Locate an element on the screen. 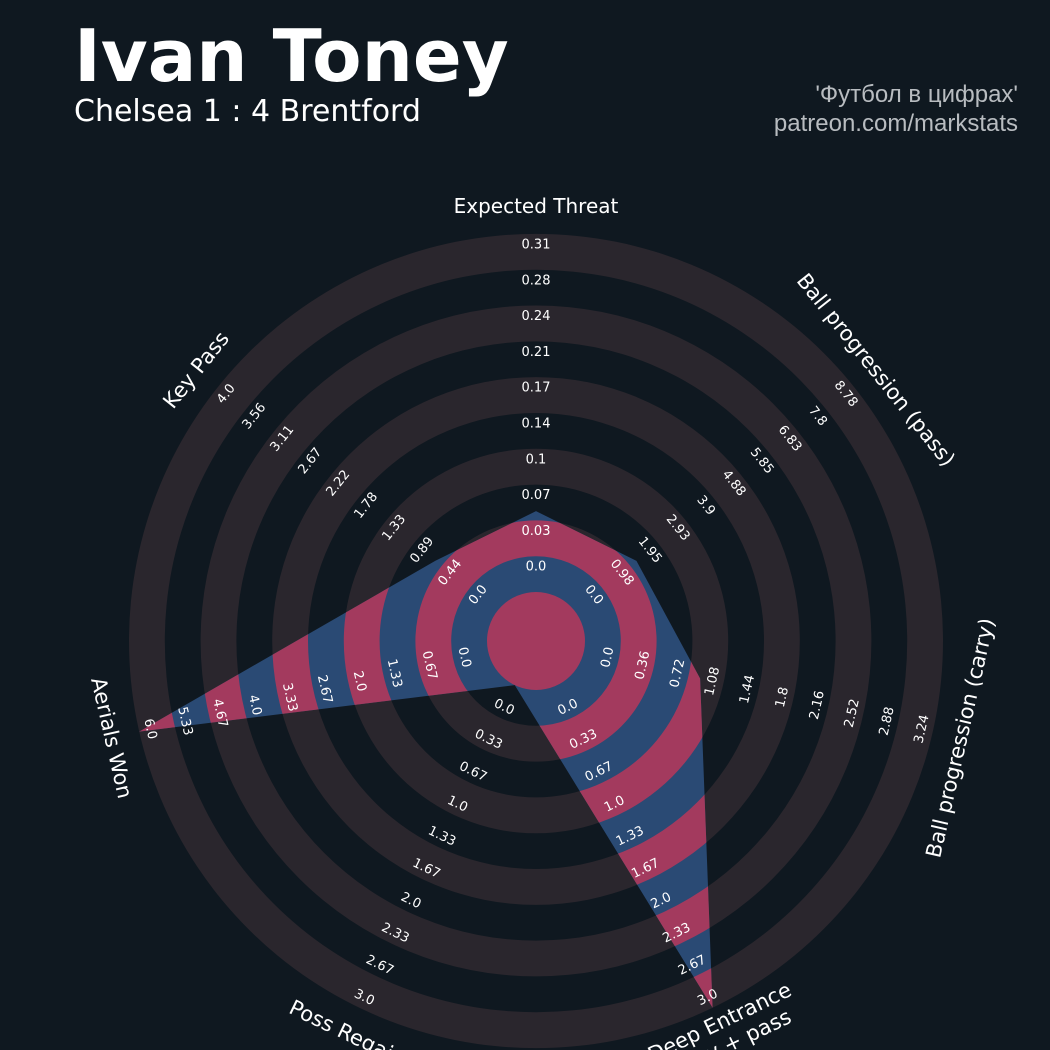 The width and height of the screenshot is (1050, 1050). tick-label: 0.31 is located at coordinates (536, 245).